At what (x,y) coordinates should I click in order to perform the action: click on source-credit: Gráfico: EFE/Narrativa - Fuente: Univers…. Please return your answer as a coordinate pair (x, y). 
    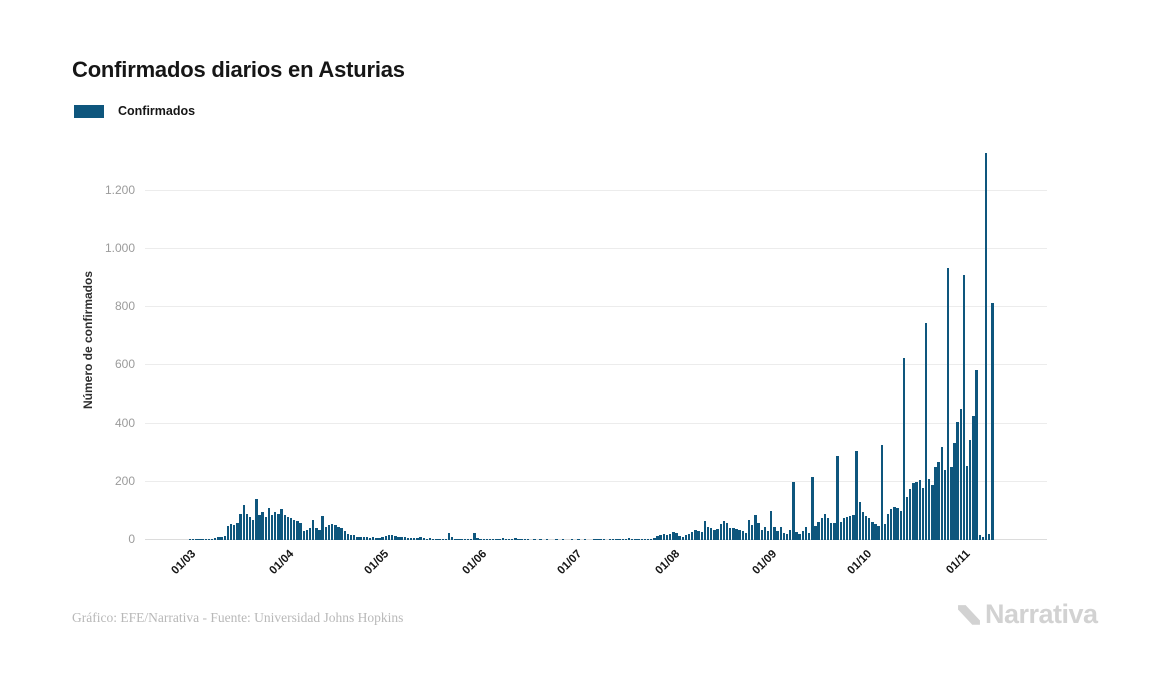
    Looking at the image, I should click on (238, 617).